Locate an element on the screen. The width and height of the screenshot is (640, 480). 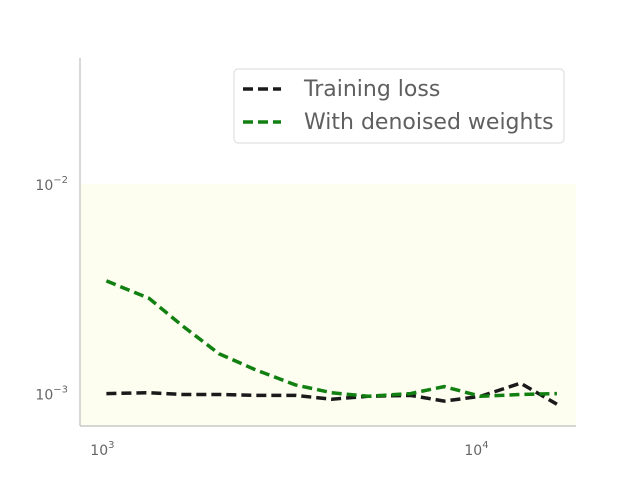
y-tick-label-0: 10⁻³ is located at coordinates (51, 394).